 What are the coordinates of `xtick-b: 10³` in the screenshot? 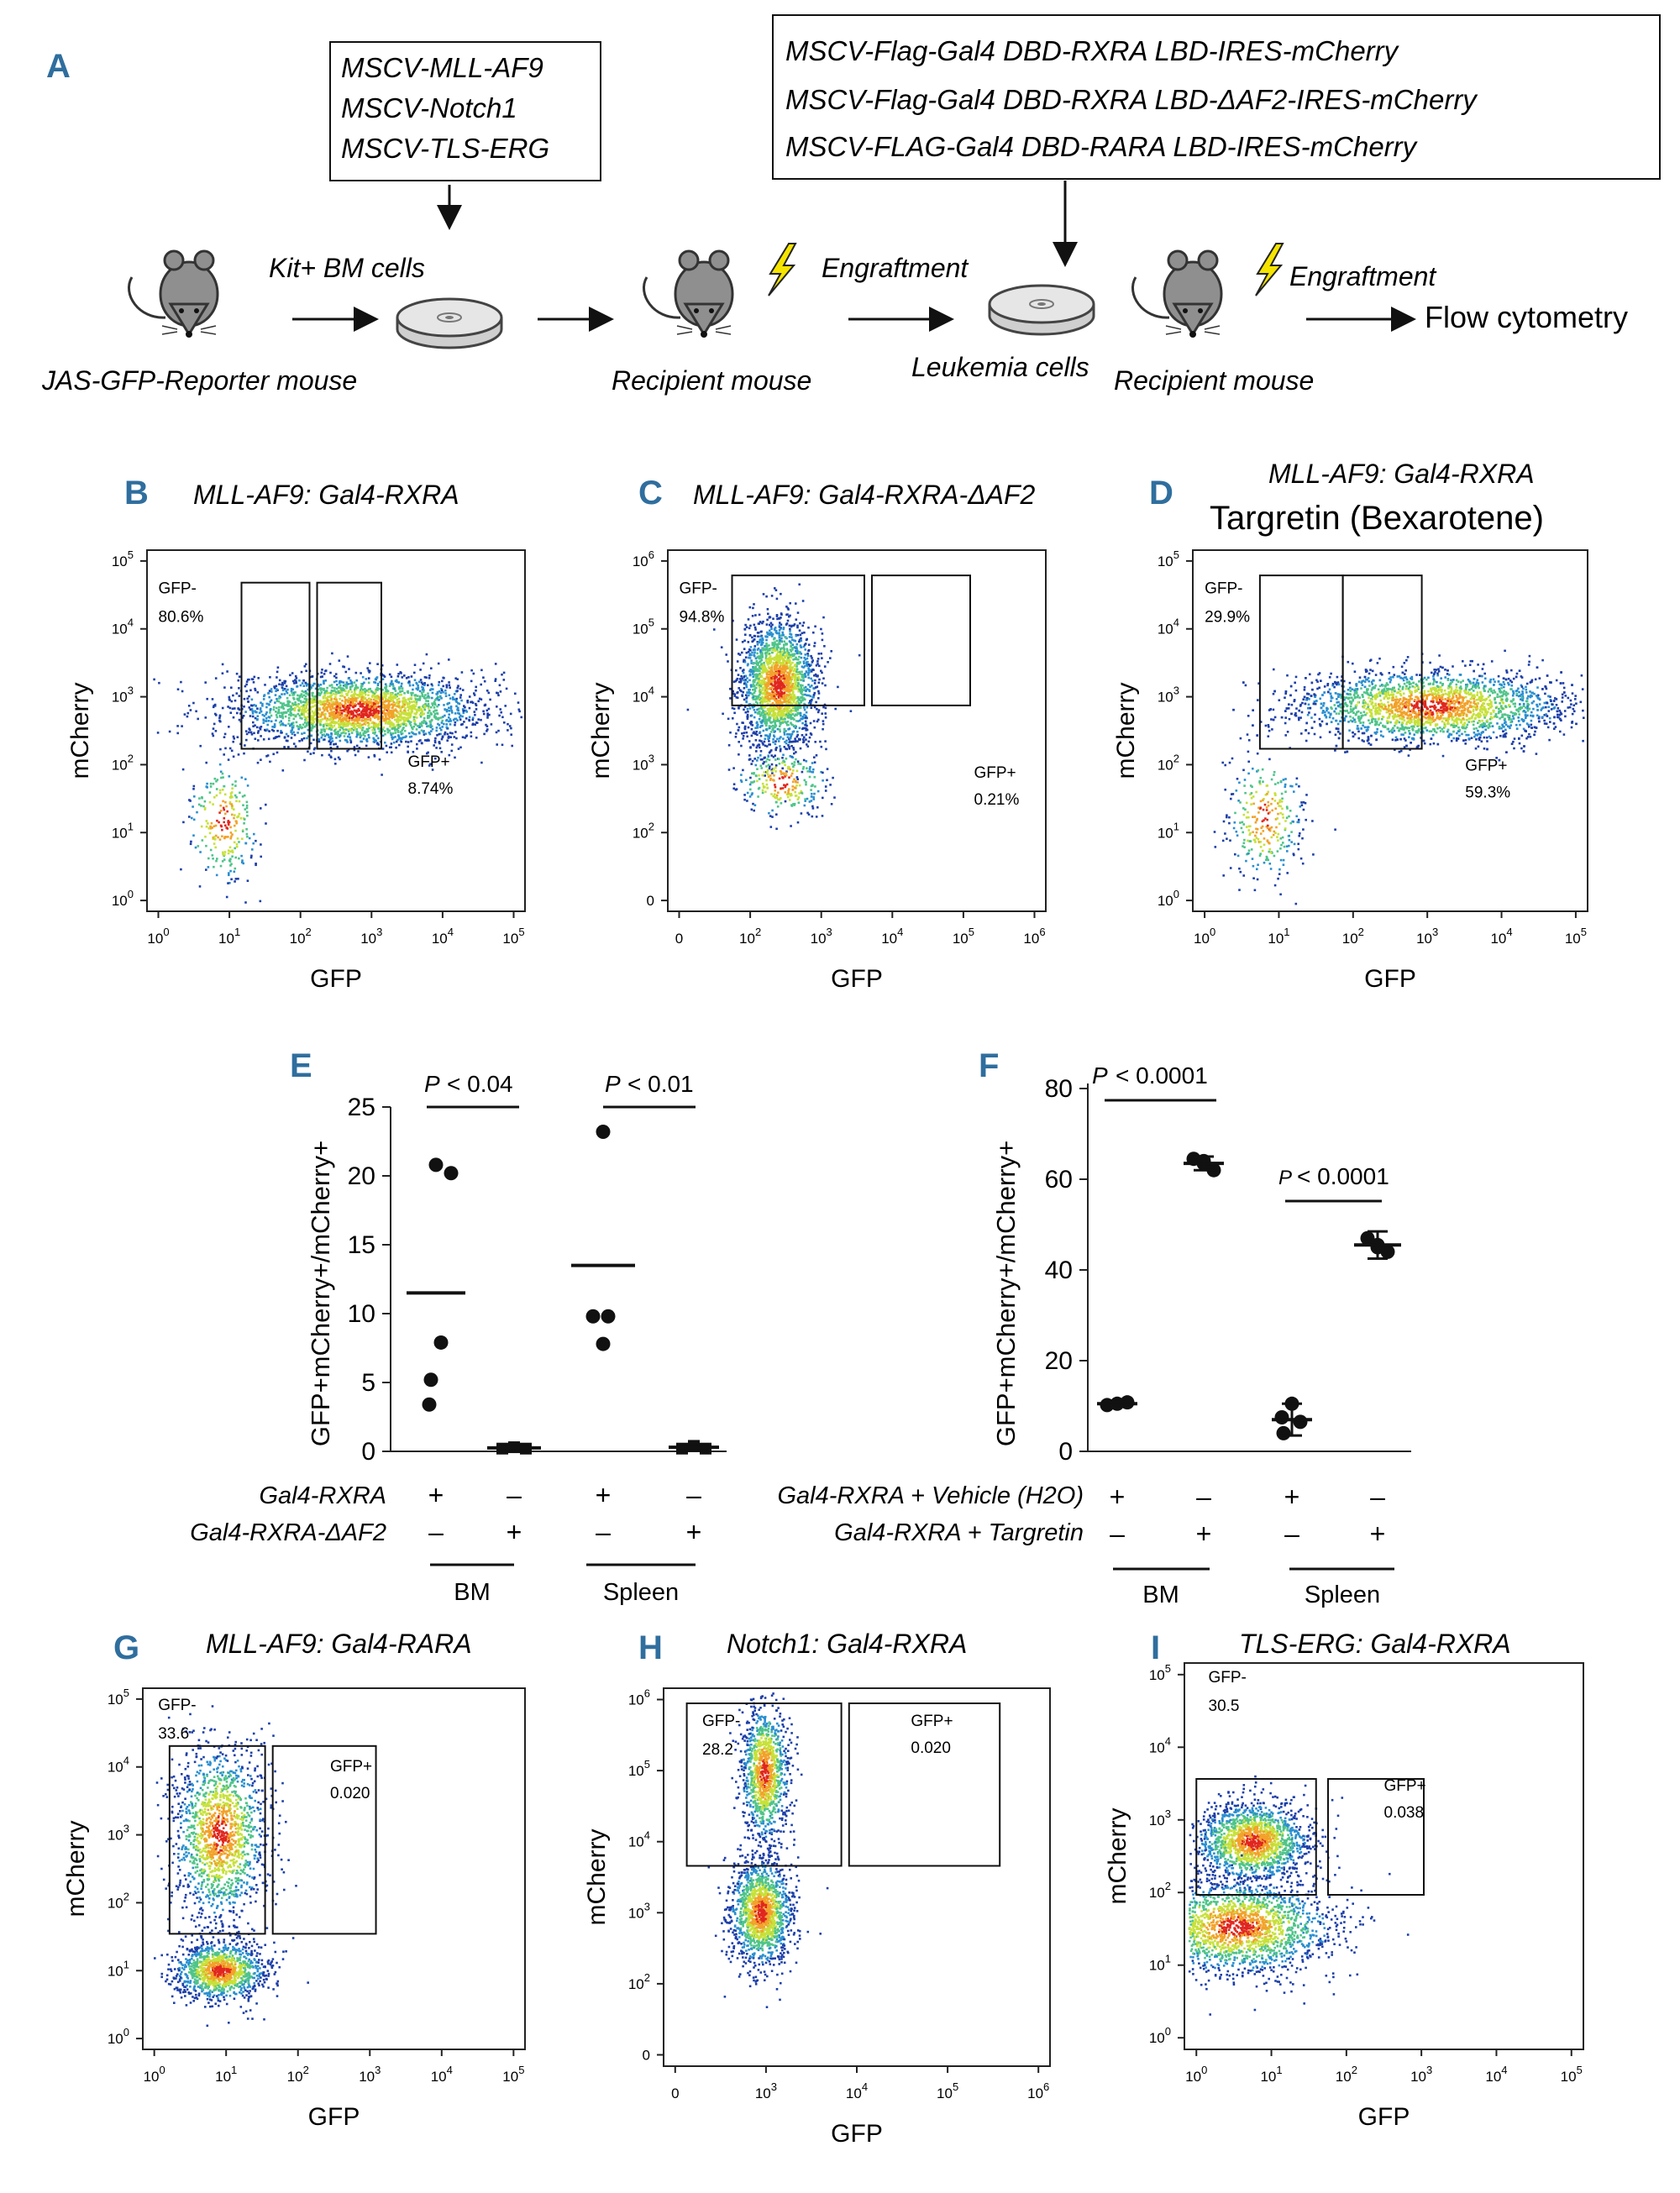 It's located at (371, 936).